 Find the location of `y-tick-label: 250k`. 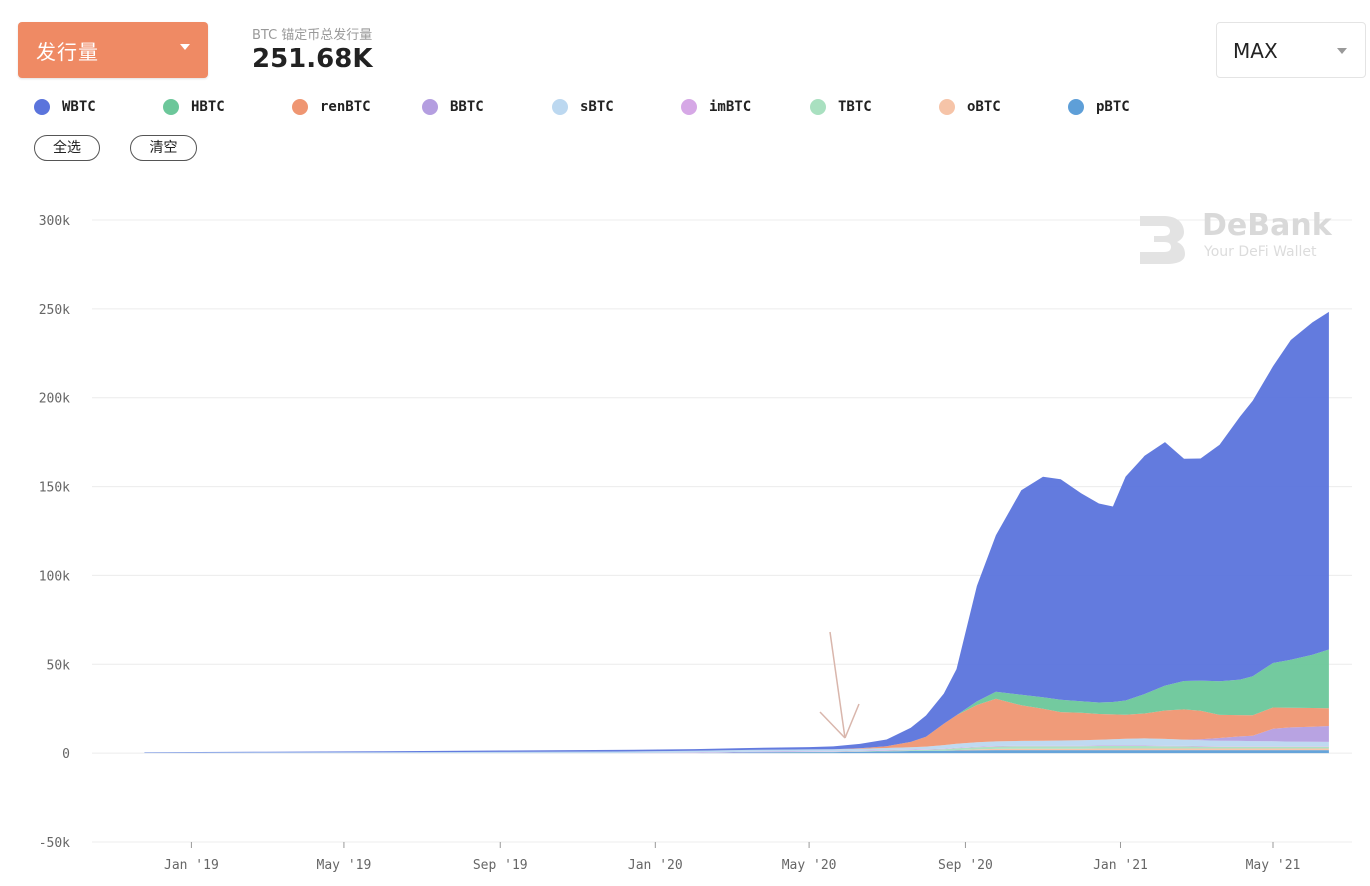

y-tick-label: 250k is located at coordinates (54, 310).